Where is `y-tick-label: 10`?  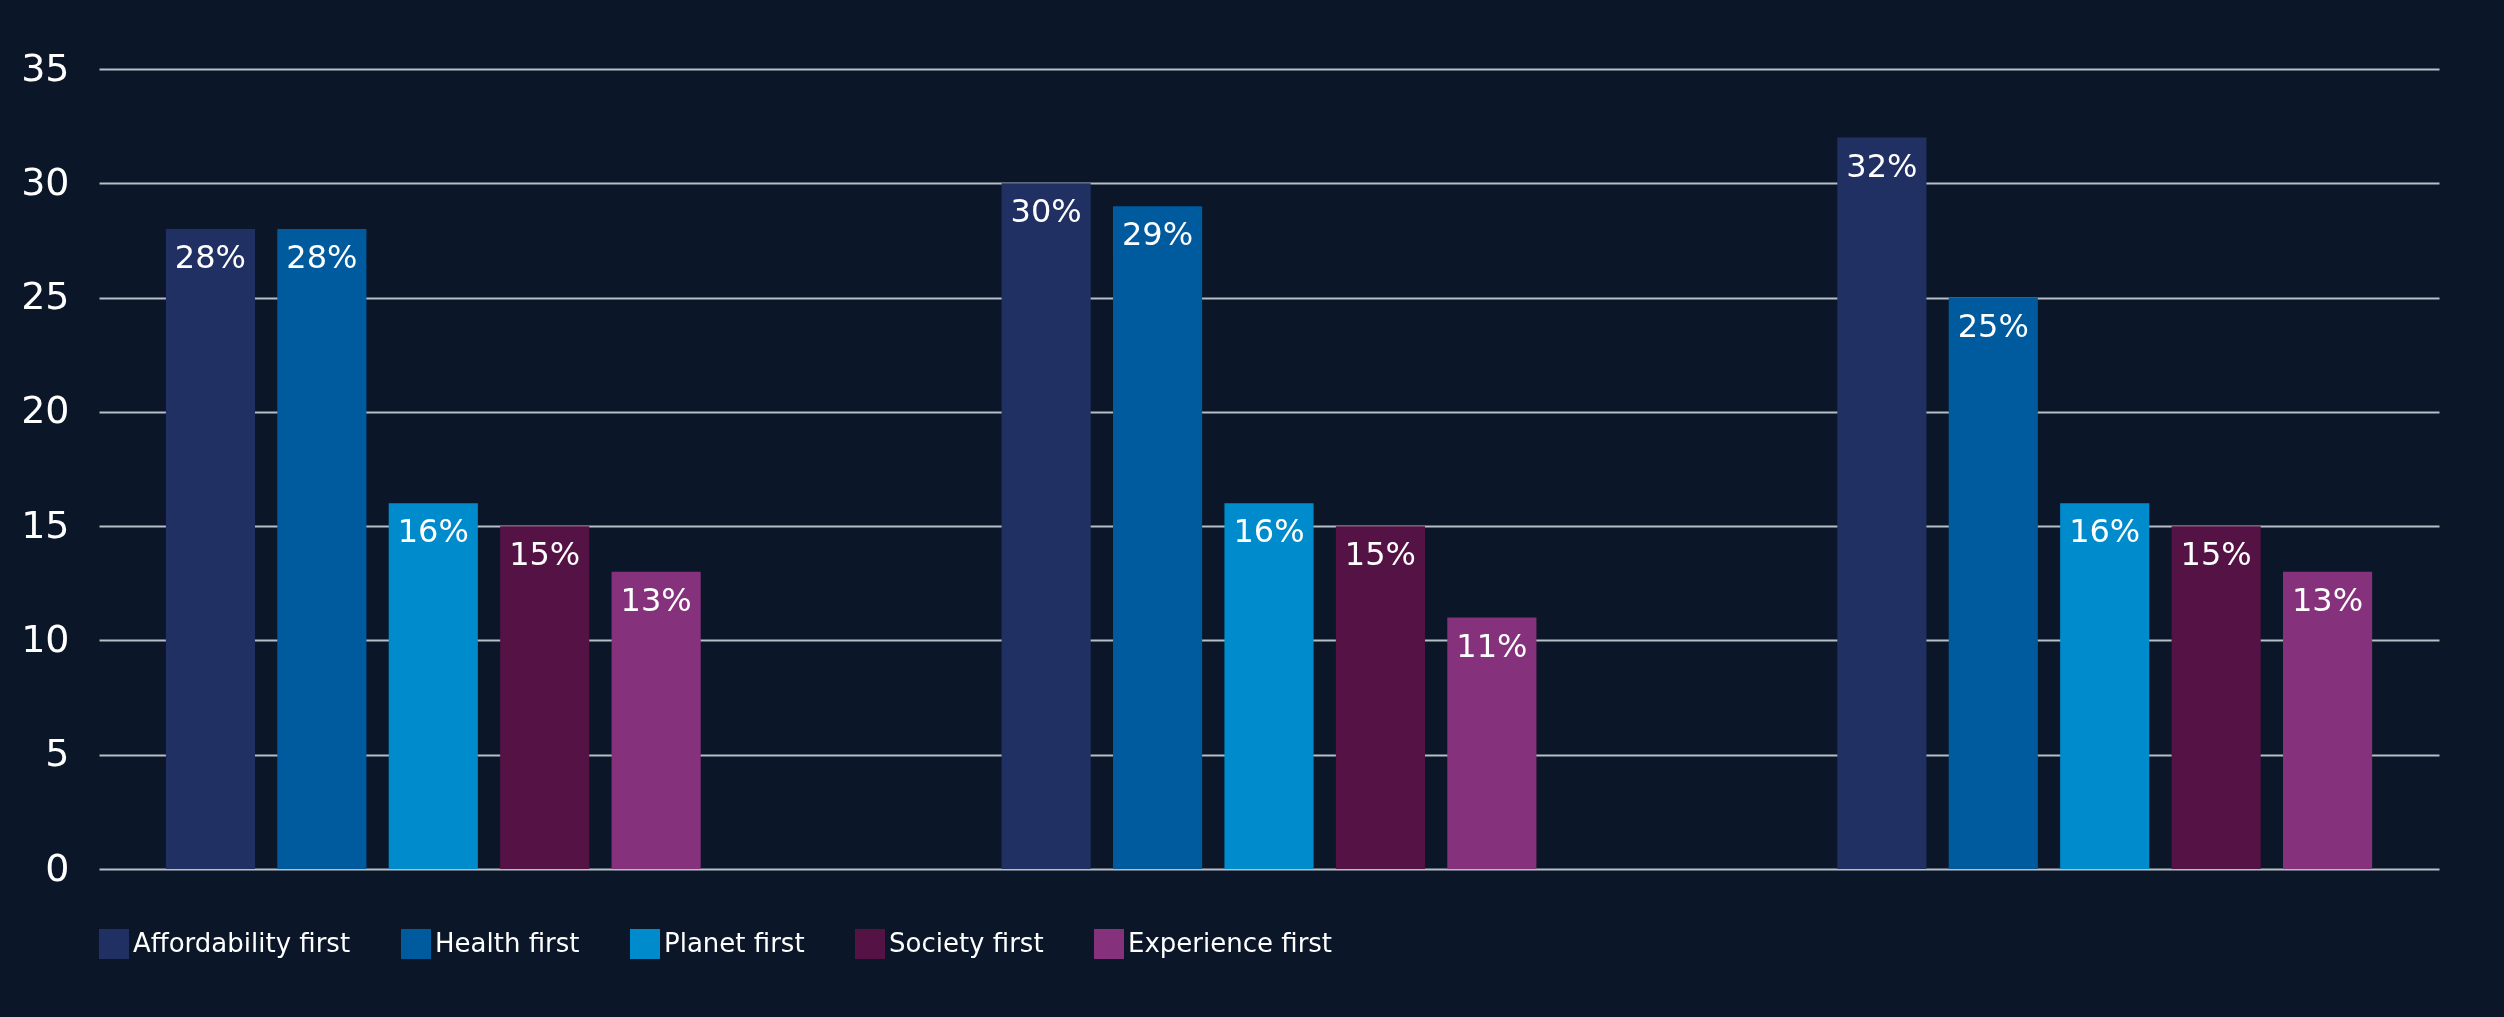
y-tick-label: 10 is located at coordinates (45, 638).